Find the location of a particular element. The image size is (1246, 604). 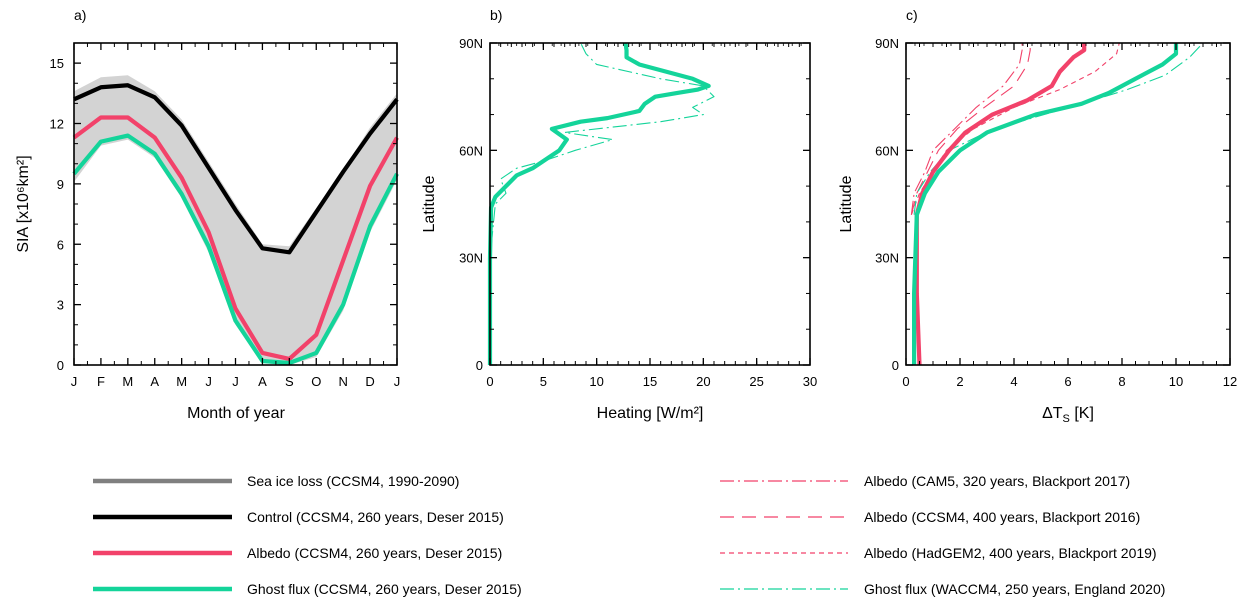

panel-a-ytick-label: 3 is located at coordinates (60, 305).